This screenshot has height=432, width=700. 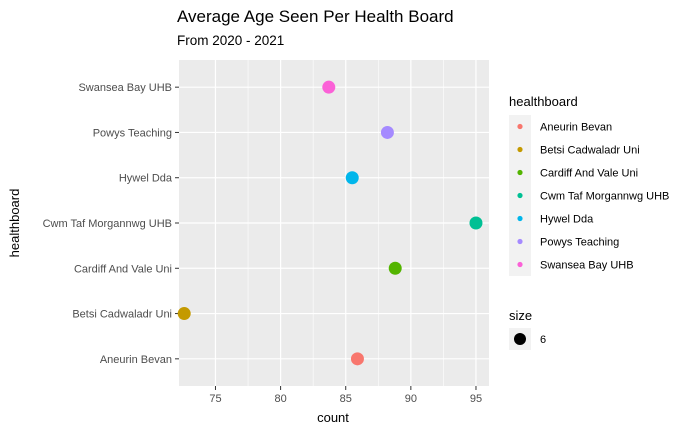 What do you see at coordinates (587, 266) in the screenshot?
I see `legend-label: Swansea Bay UHB` at bounding box center [587, 266].